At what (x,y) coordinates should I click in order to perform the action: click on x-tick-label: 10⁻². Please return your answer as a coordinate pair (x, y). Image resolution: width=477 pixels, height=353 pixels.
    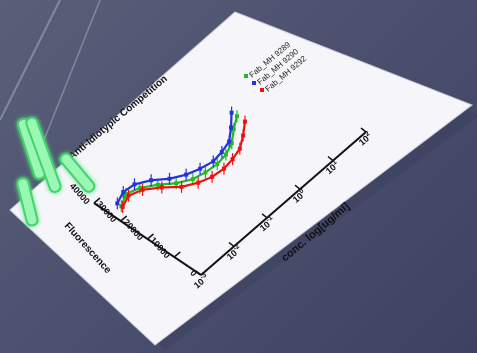
    Looking at the image, I should click on (234, 252).